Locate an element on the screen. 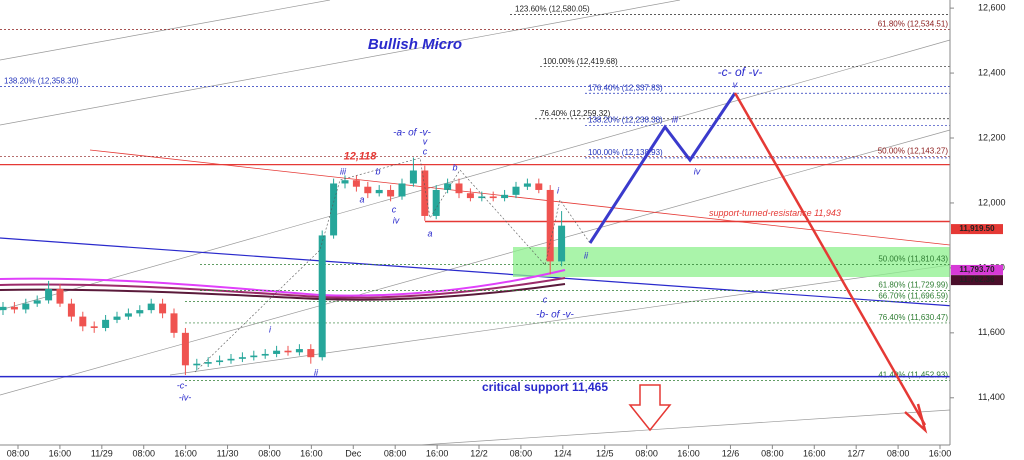 This screenshot has height=460, width=1024. fib-label: 138.20% (12,238.38) is located at coordinates (625, 120).